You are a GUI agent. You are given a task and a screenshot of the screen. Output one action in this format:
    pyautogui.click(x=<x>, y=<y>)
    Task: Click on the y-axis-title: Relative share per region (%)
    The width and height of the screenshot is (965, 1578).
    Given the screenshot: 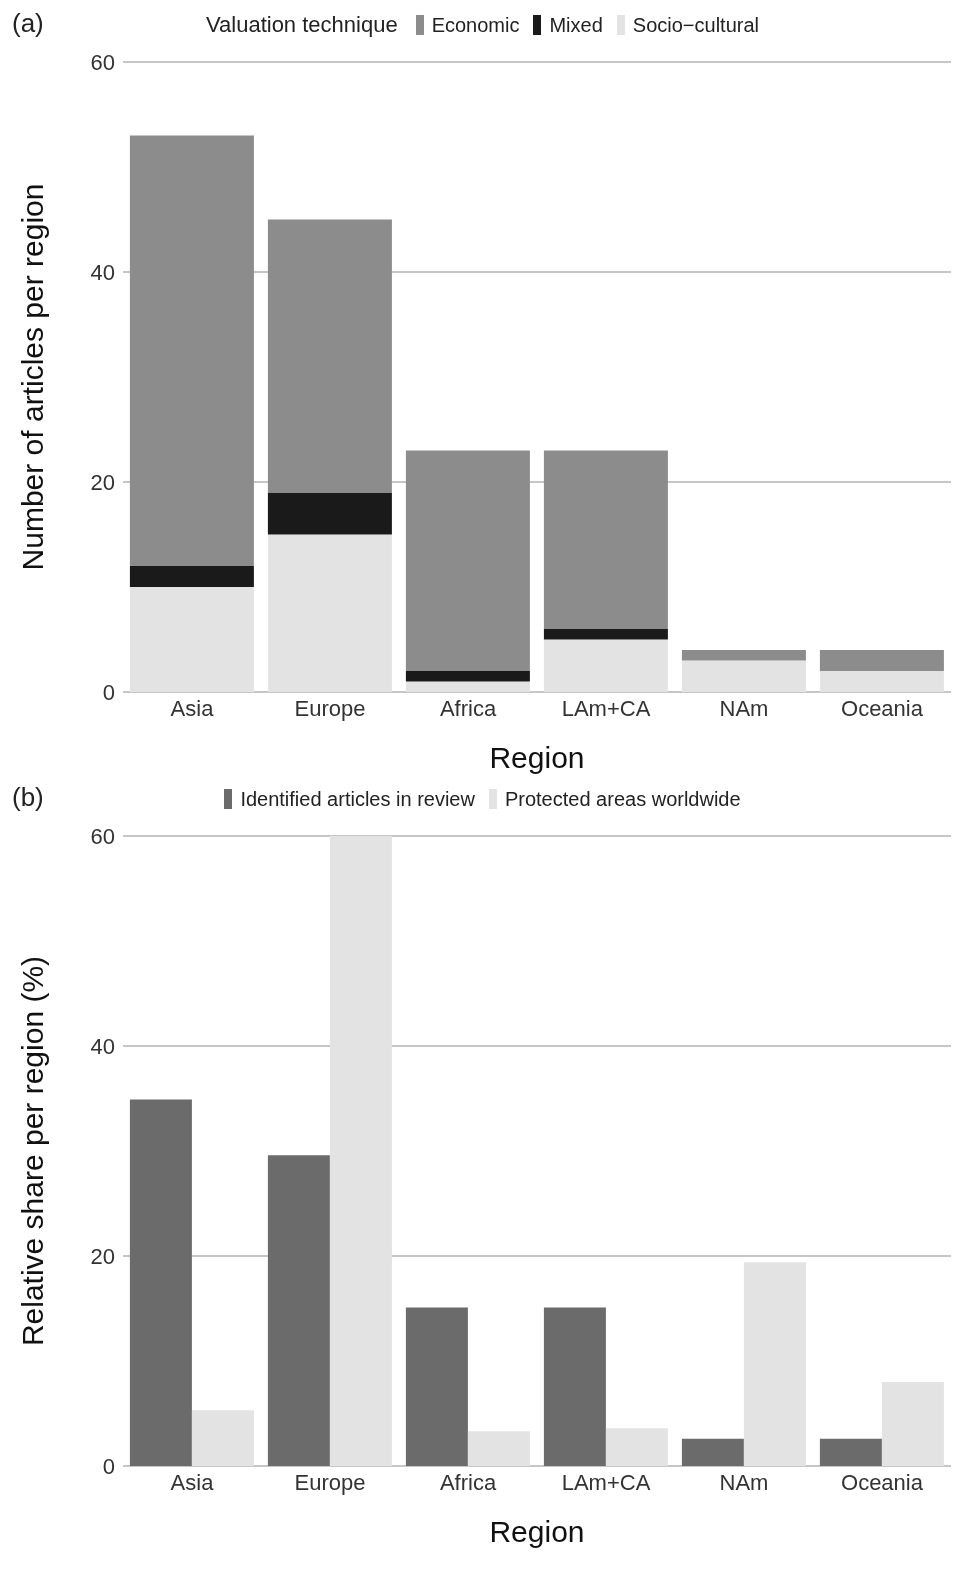 What is the action you would take?
    pyautogui.click(x=32, y=1151)
    